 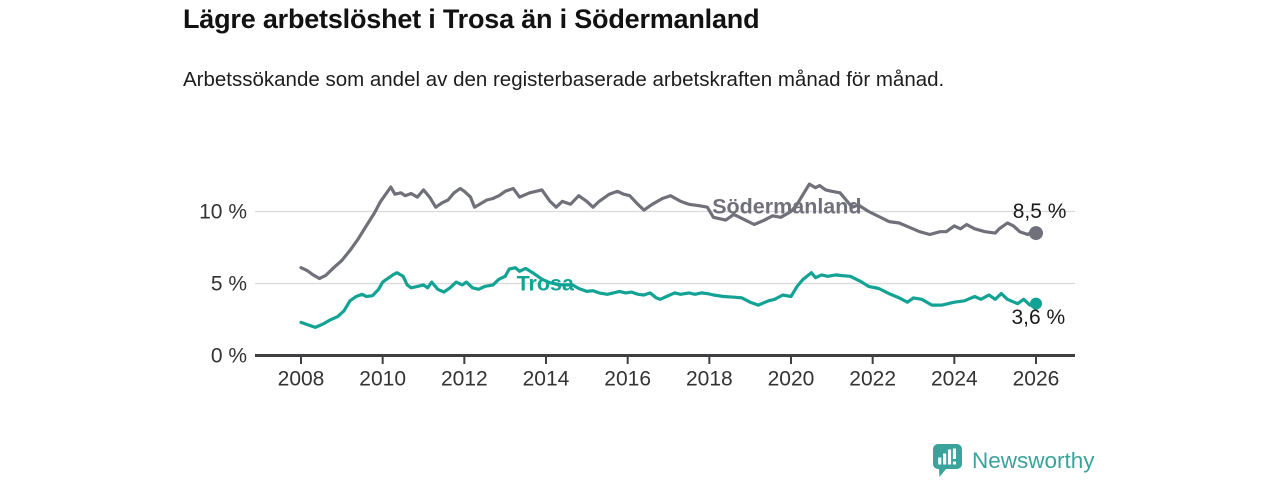 I want to click on x-tick-label: 2012, so click(x=464, y=379).